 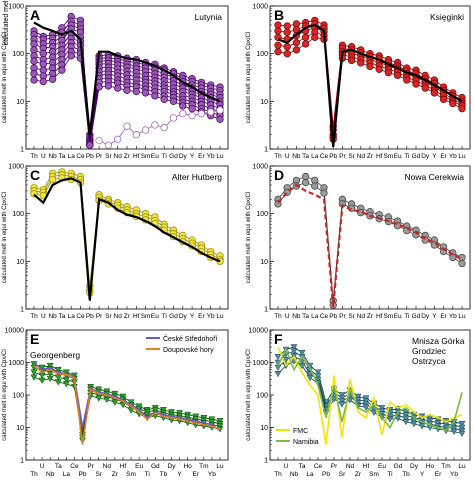 I want to click on plot-frame, so click(x=370, y=237).